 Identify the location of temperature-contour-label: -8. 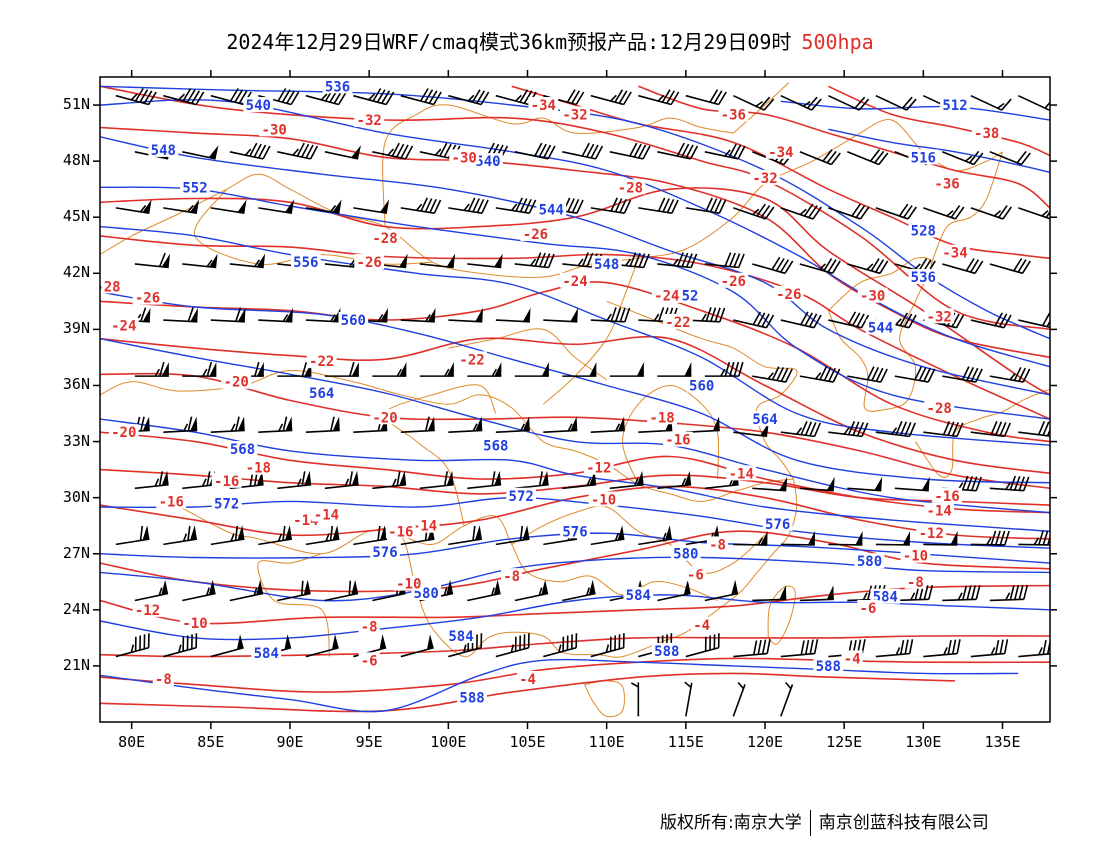
(163, 680).